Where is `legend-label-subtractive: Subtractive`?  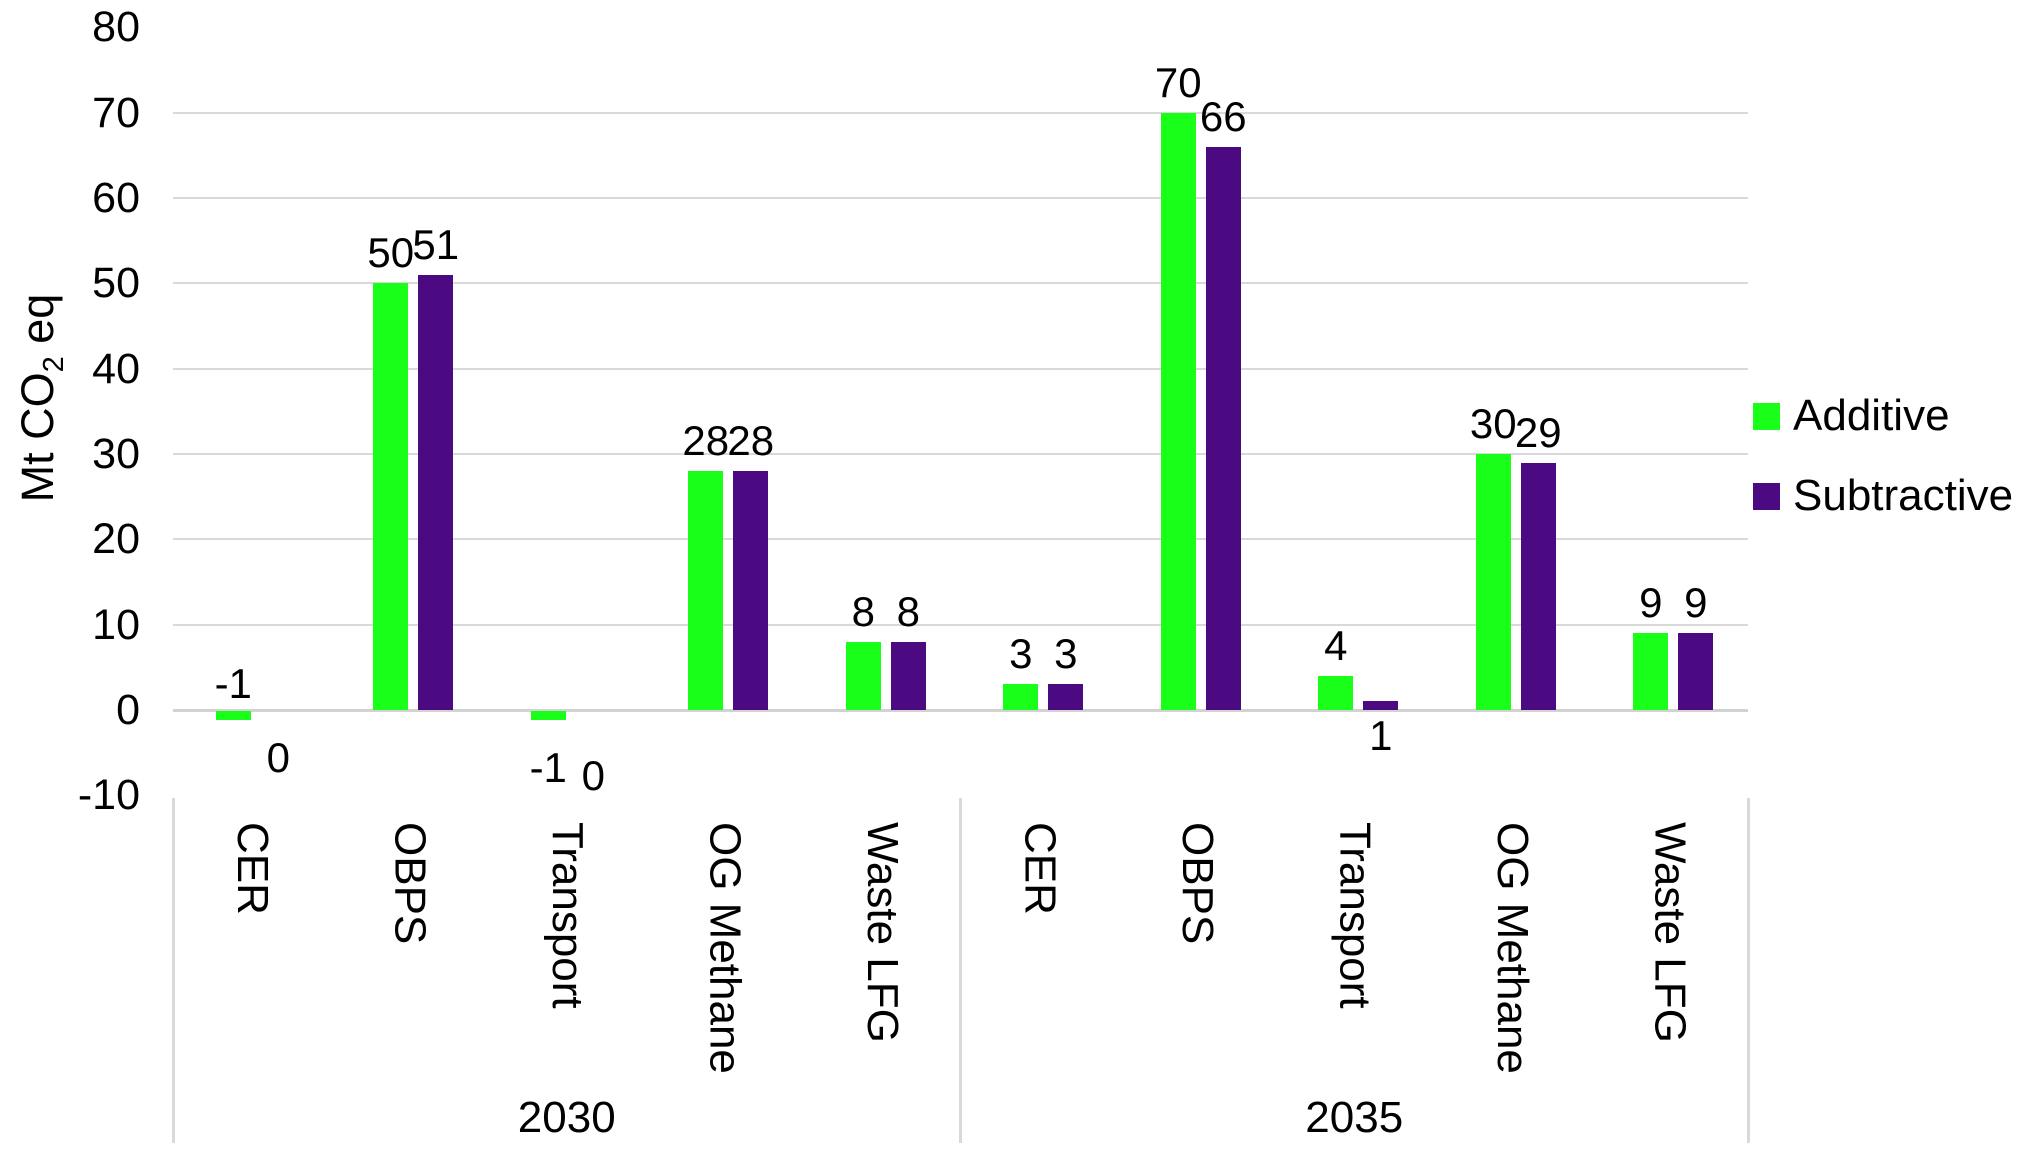
legend-label-subtractive: Subtractive is located at coordinates (1903, 495).